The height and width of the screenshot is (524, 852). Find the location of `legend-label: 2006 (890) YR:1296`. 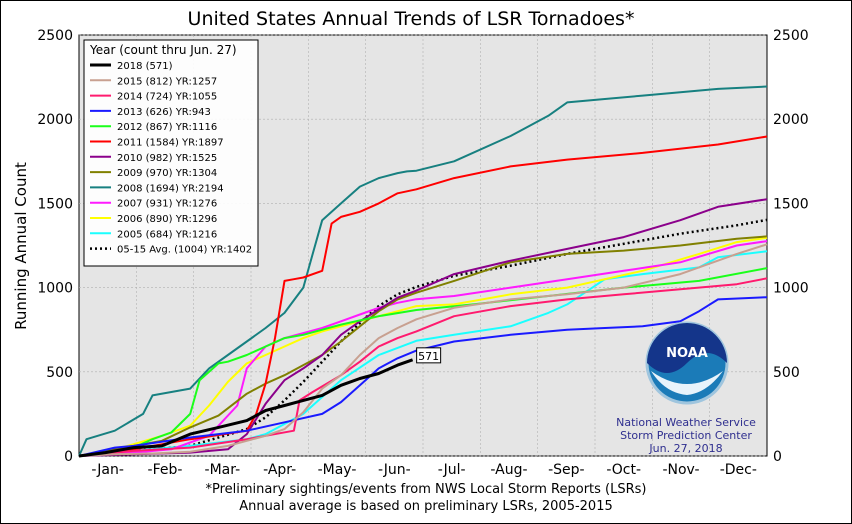

legend-label: 2006 (890) YR:1296 is located at coordinates (167, 219).